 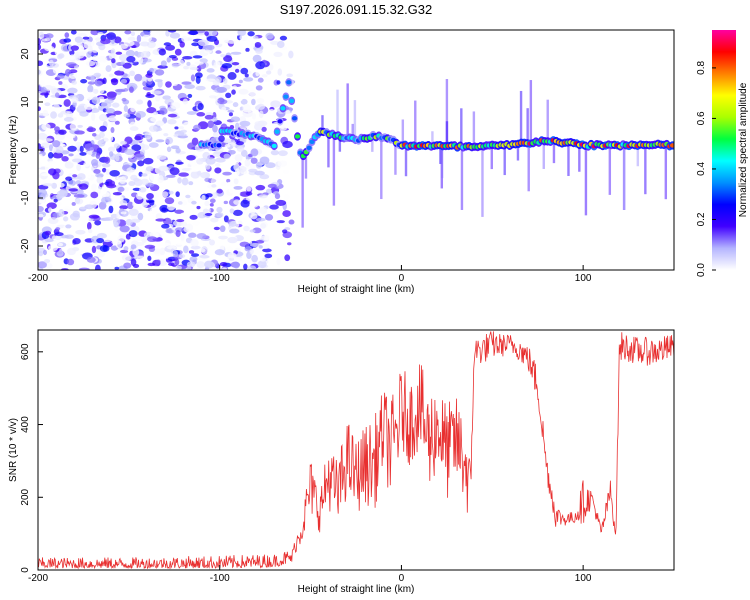 I want to click on spectrogram-x-tick-label: -200, so click(x=38, y=278).